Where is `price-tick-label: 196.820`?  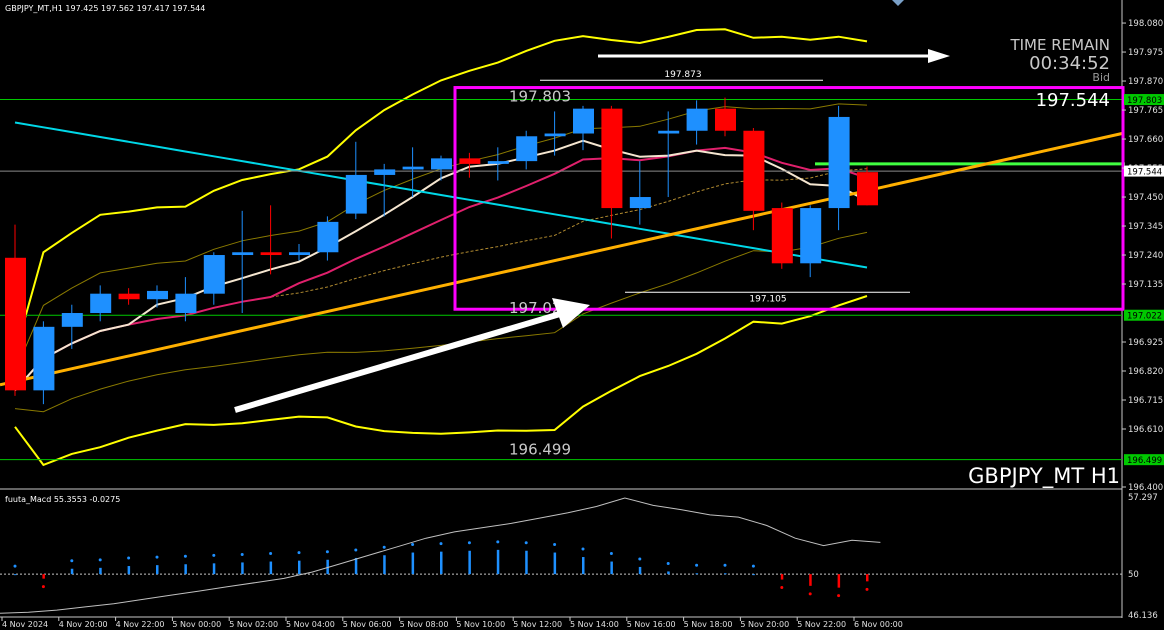
price-tick-label: 196.820 is located at coordinates (1145, 372).